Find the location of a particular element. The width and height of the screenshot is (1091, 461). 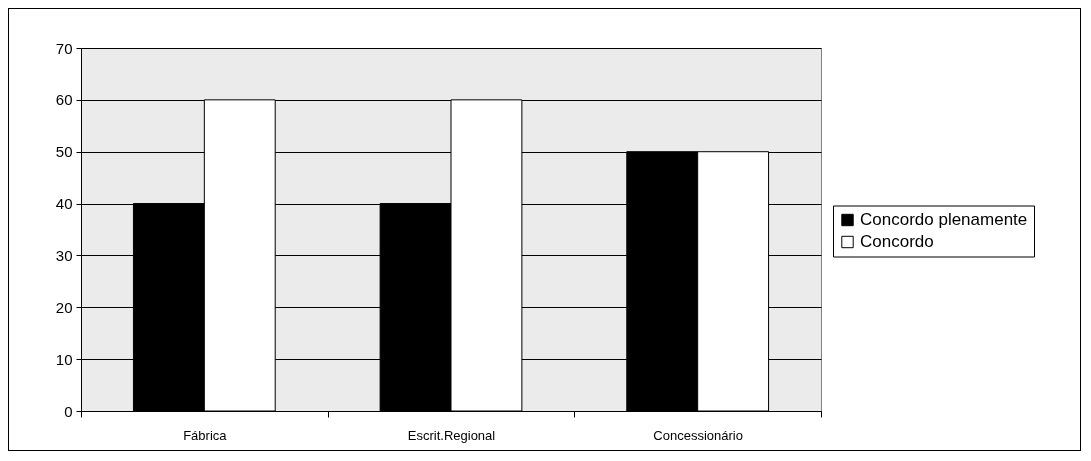

x-tick-label: Concessionário is located at coordinates (698, 435).